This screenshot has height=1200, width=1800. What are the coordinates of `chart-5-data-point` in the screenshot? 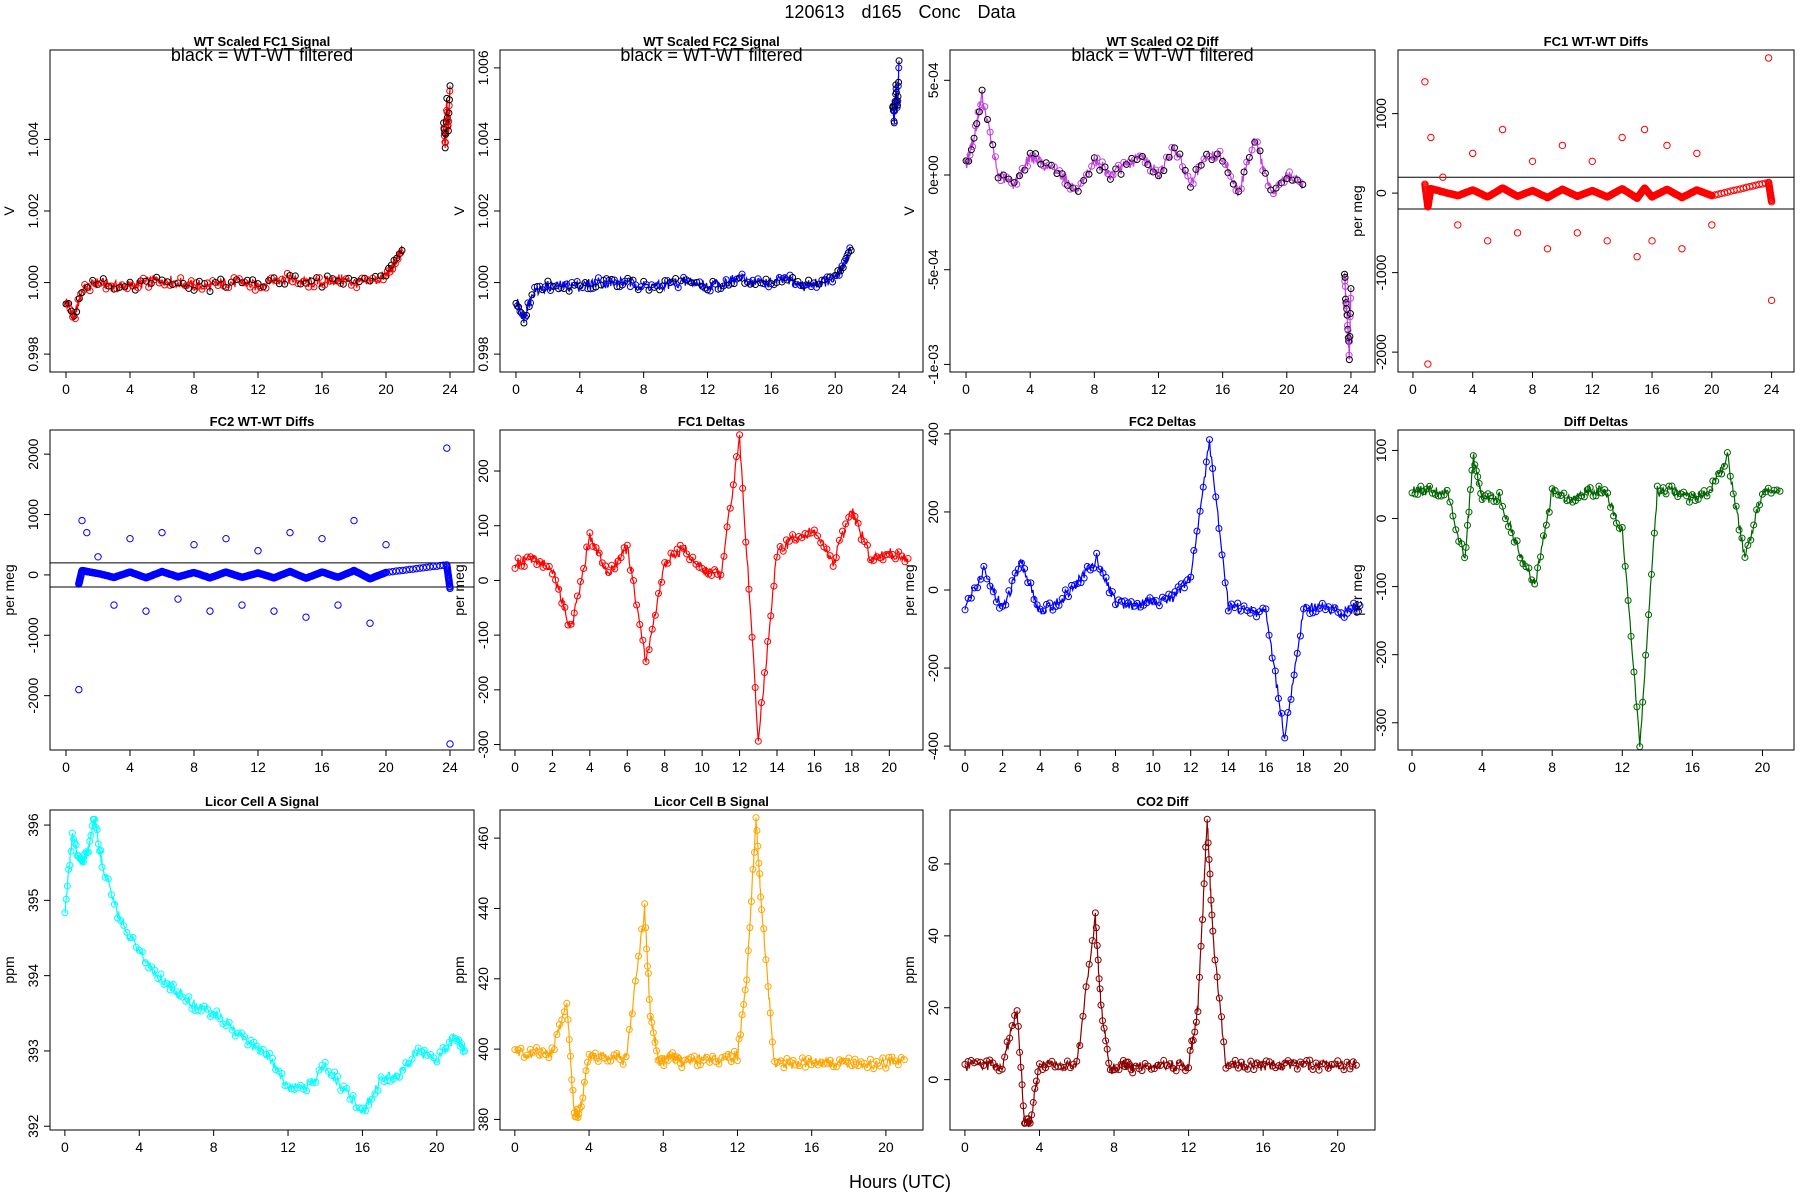 It's located at (242, 605).